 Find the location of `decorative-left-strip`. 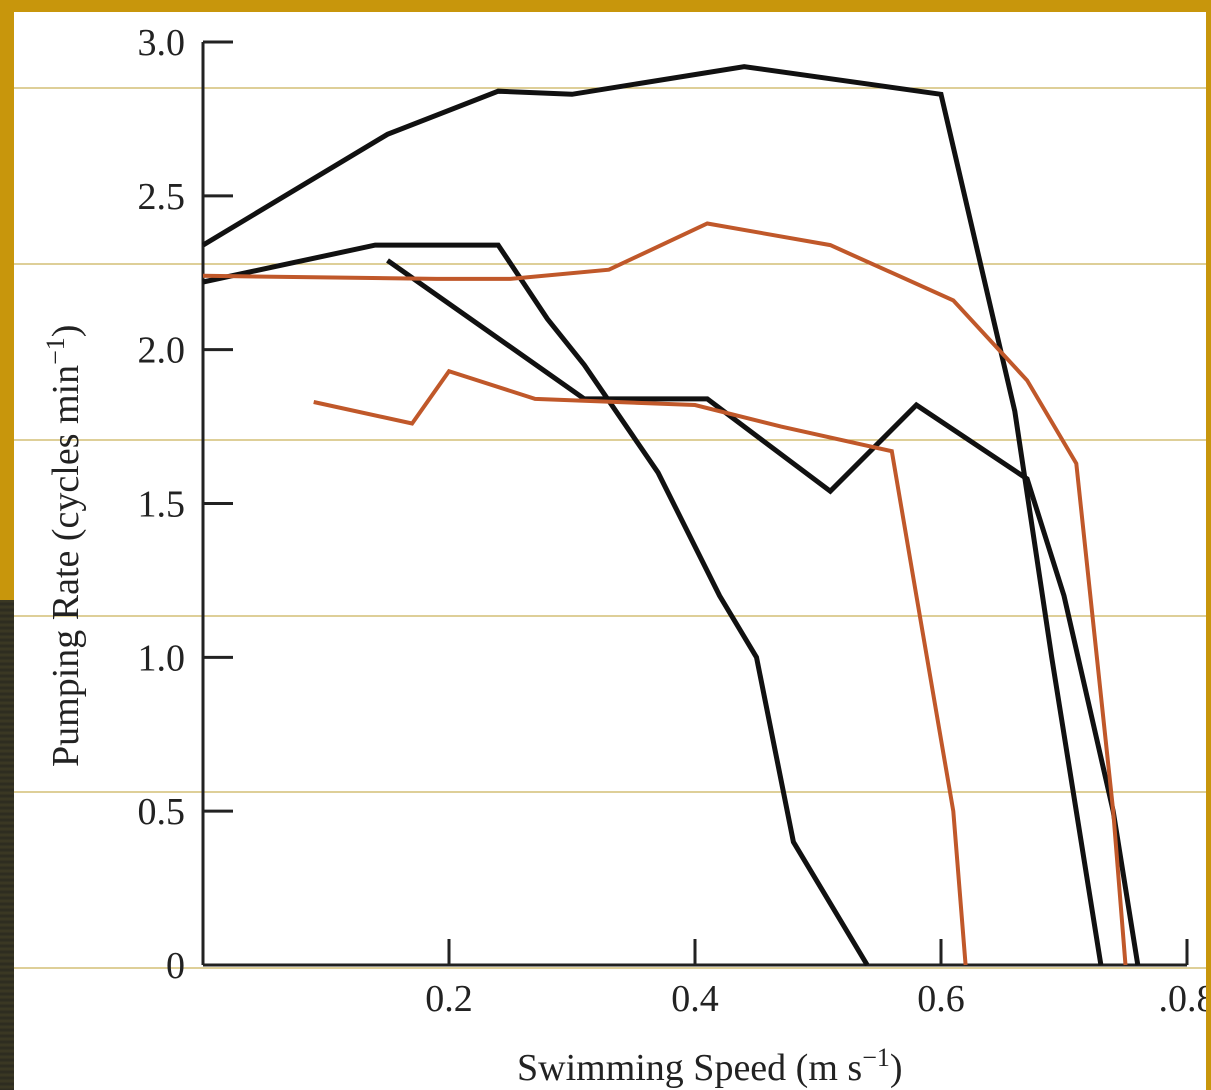

decorative-left-strip is located at coordinates (7, 845).